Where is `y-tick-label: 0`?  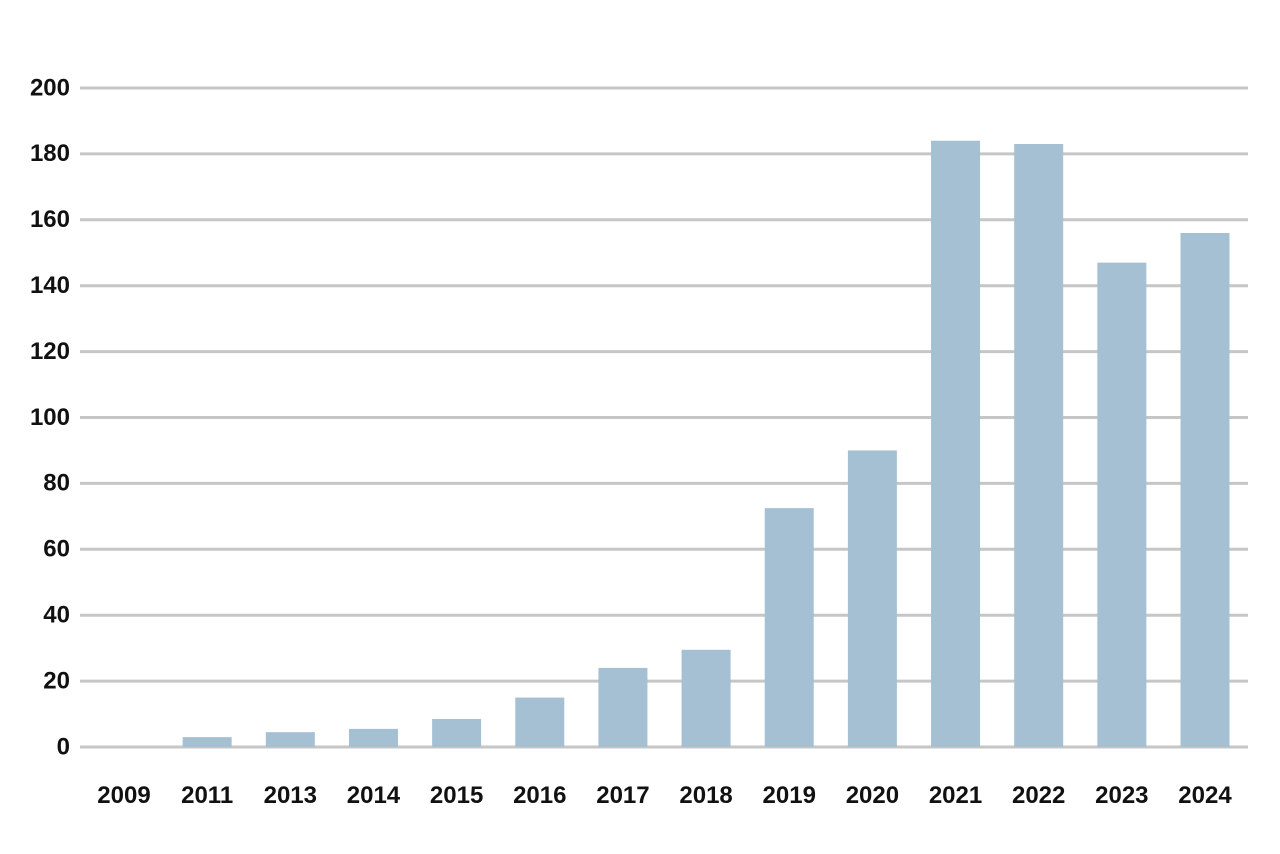
y-tick-label: 0 is located at coordinates (63, 746).